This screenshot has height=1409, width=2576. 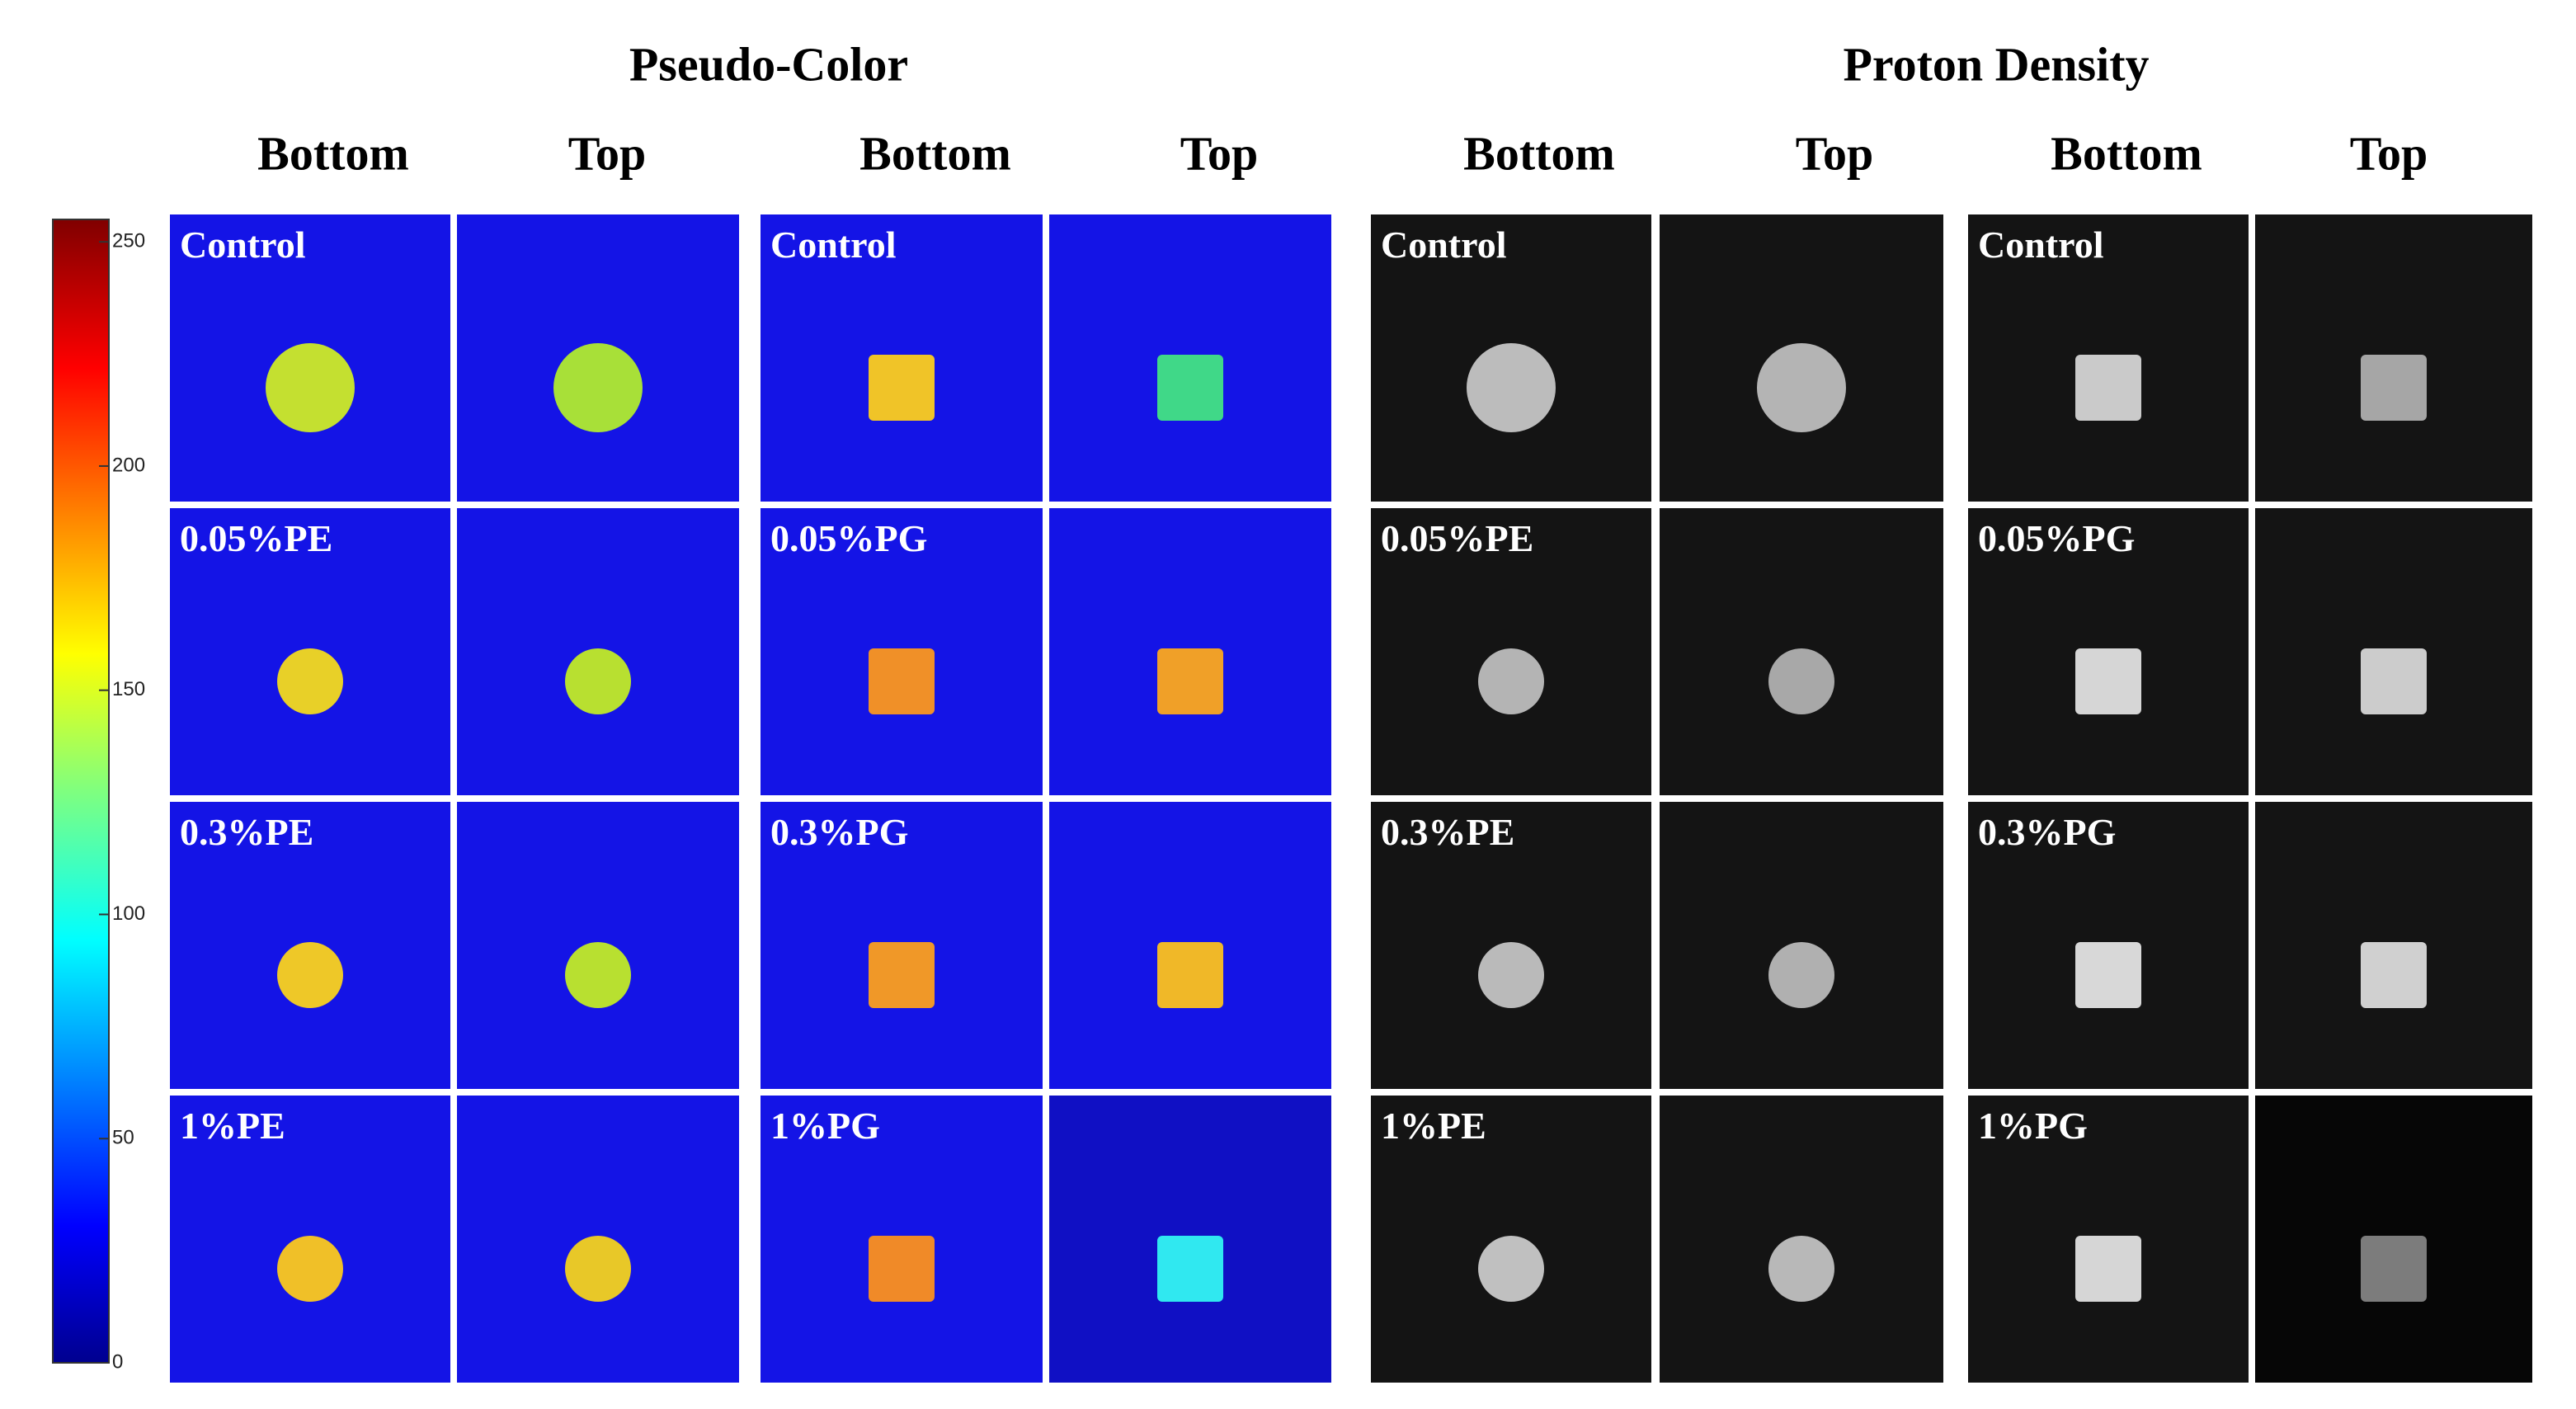 I want to click on colorbar-tick-label: 150, so click(x=128, y=689).